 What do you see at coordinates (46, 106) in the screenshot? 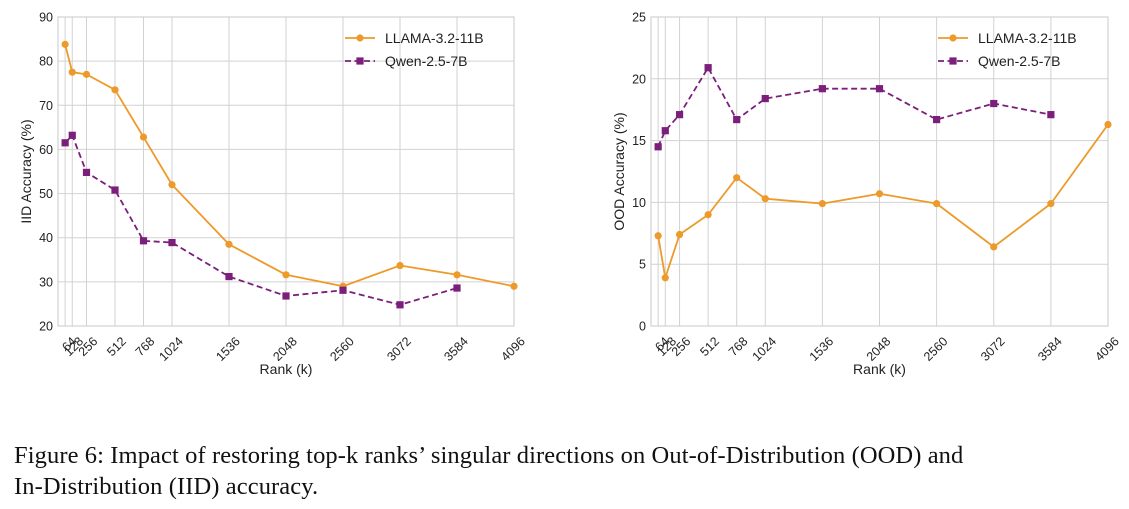
I see `y-tick-label: 70` at bounding box center [46, 106].